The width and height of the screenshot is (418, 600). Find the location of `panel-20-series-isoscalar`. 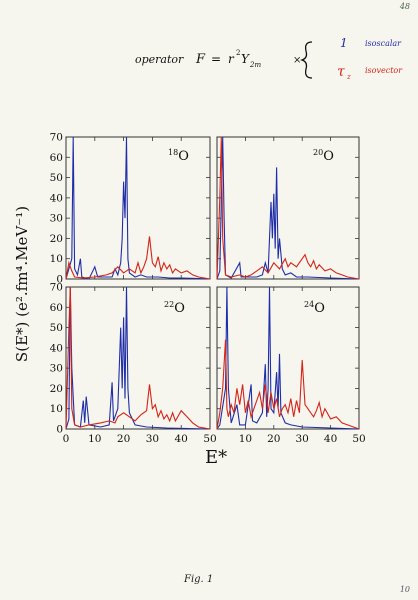

panel-20-series-isoscalar is located at coordinates (288, 208).